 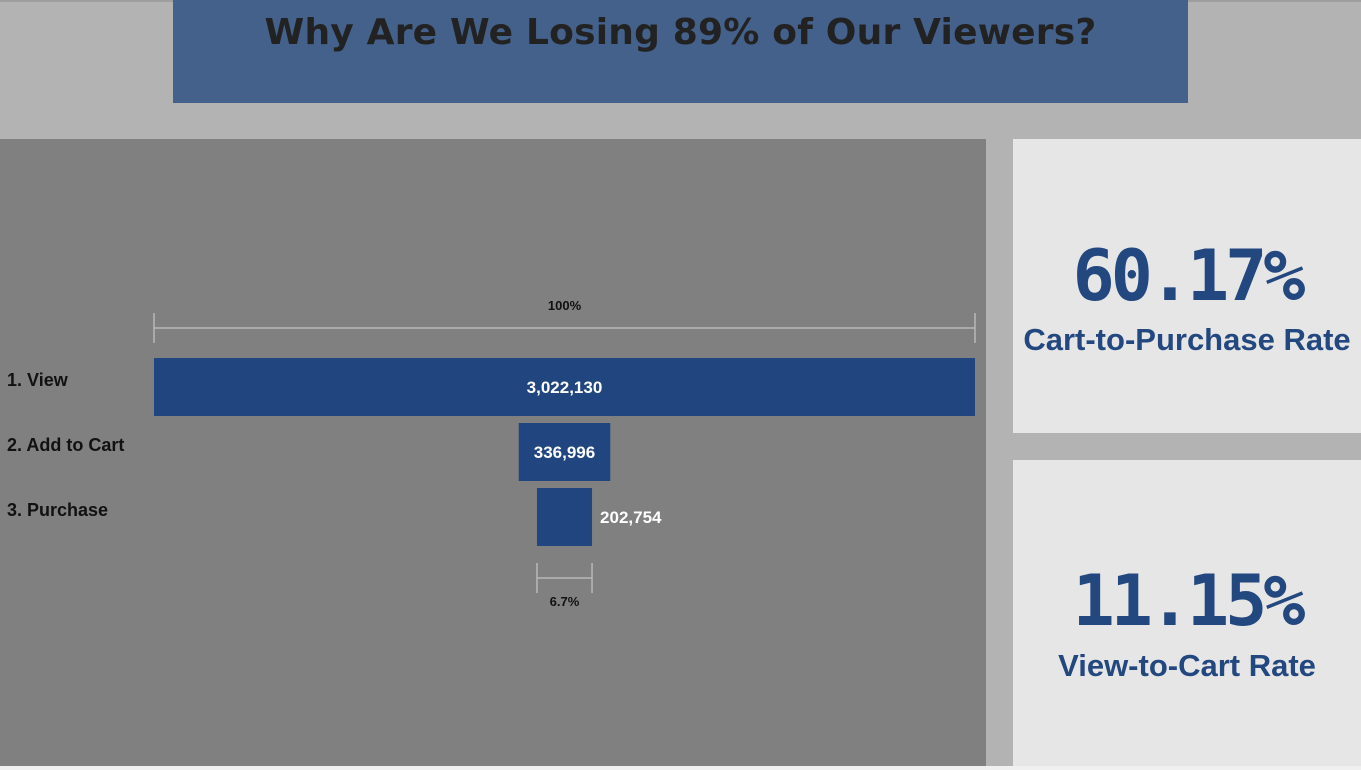 I want to click on view-to-cart-label: View-to-Cart Rate, so click(x=1187, y=665).